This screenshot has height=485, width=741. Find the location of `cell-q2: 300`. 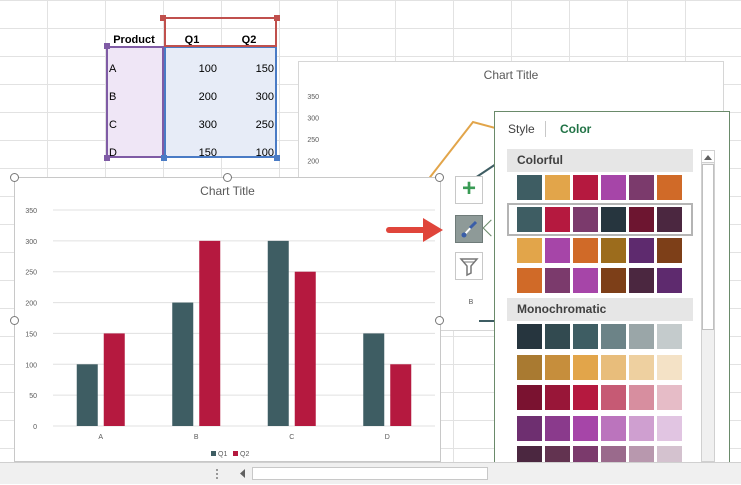

cell-q2: 300 is located at coordinates (264, 97).